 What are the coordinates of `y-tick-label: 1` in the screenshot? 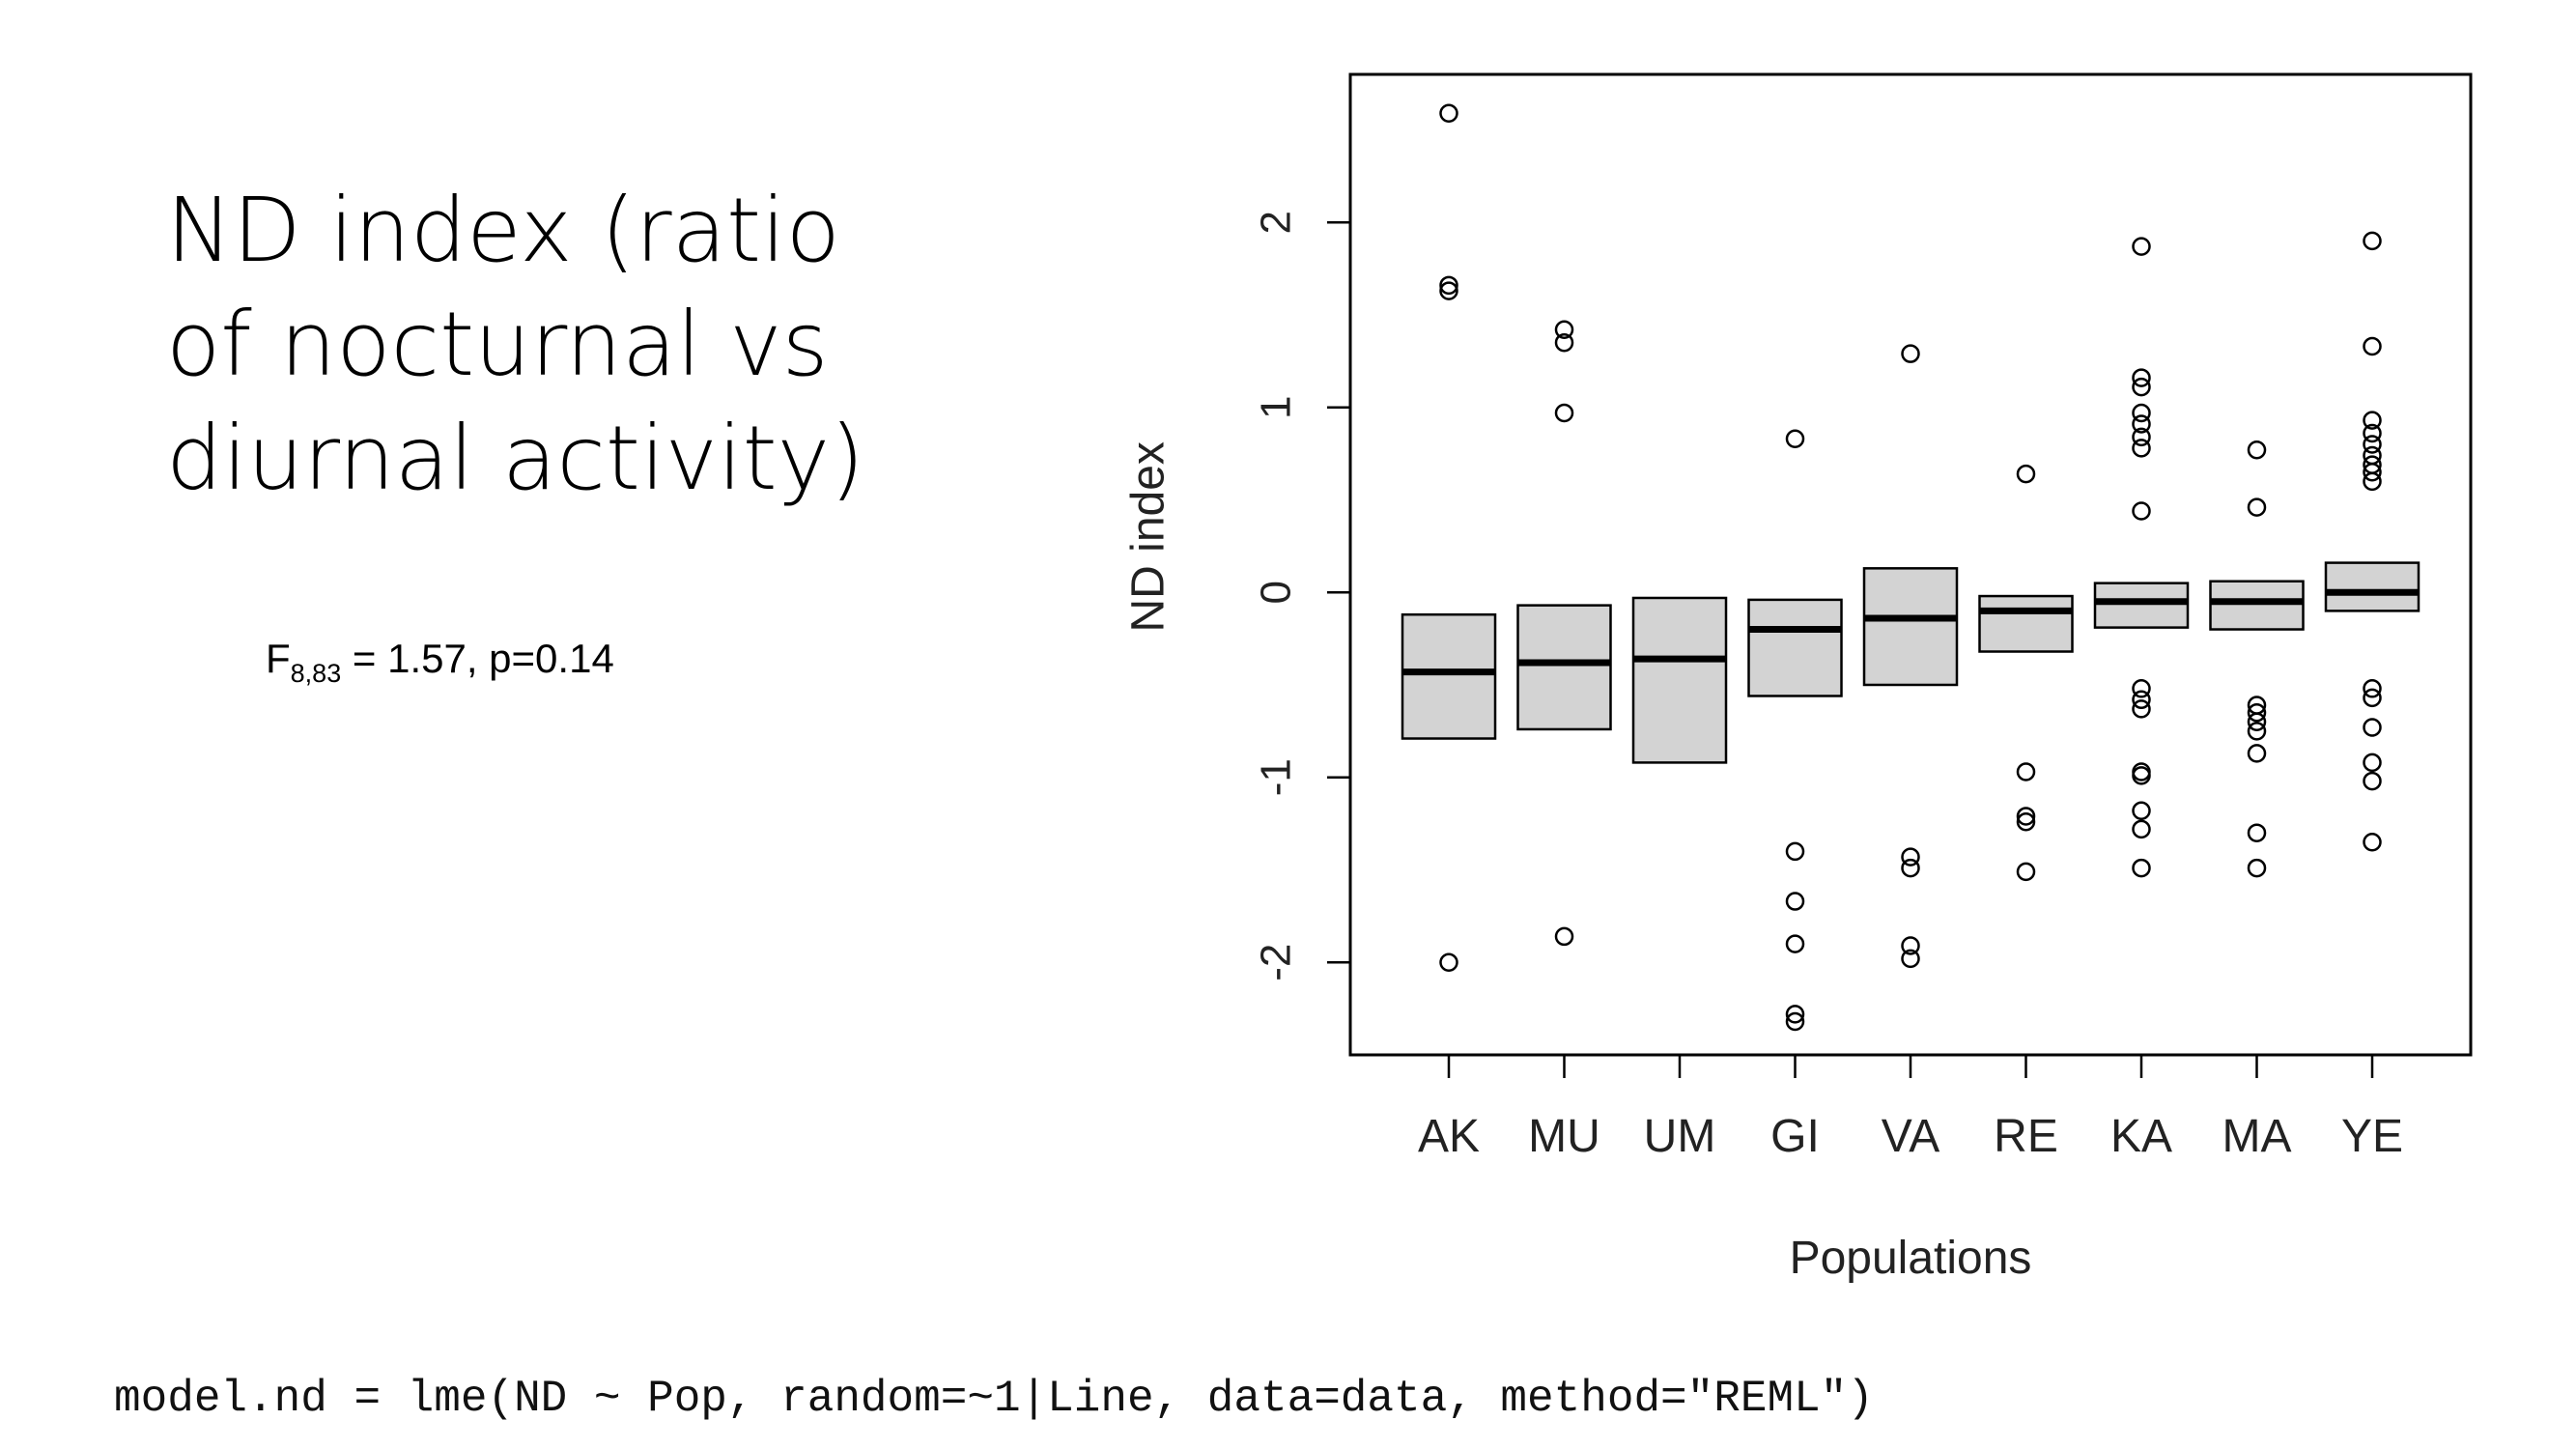 It's located at (1276, 406).